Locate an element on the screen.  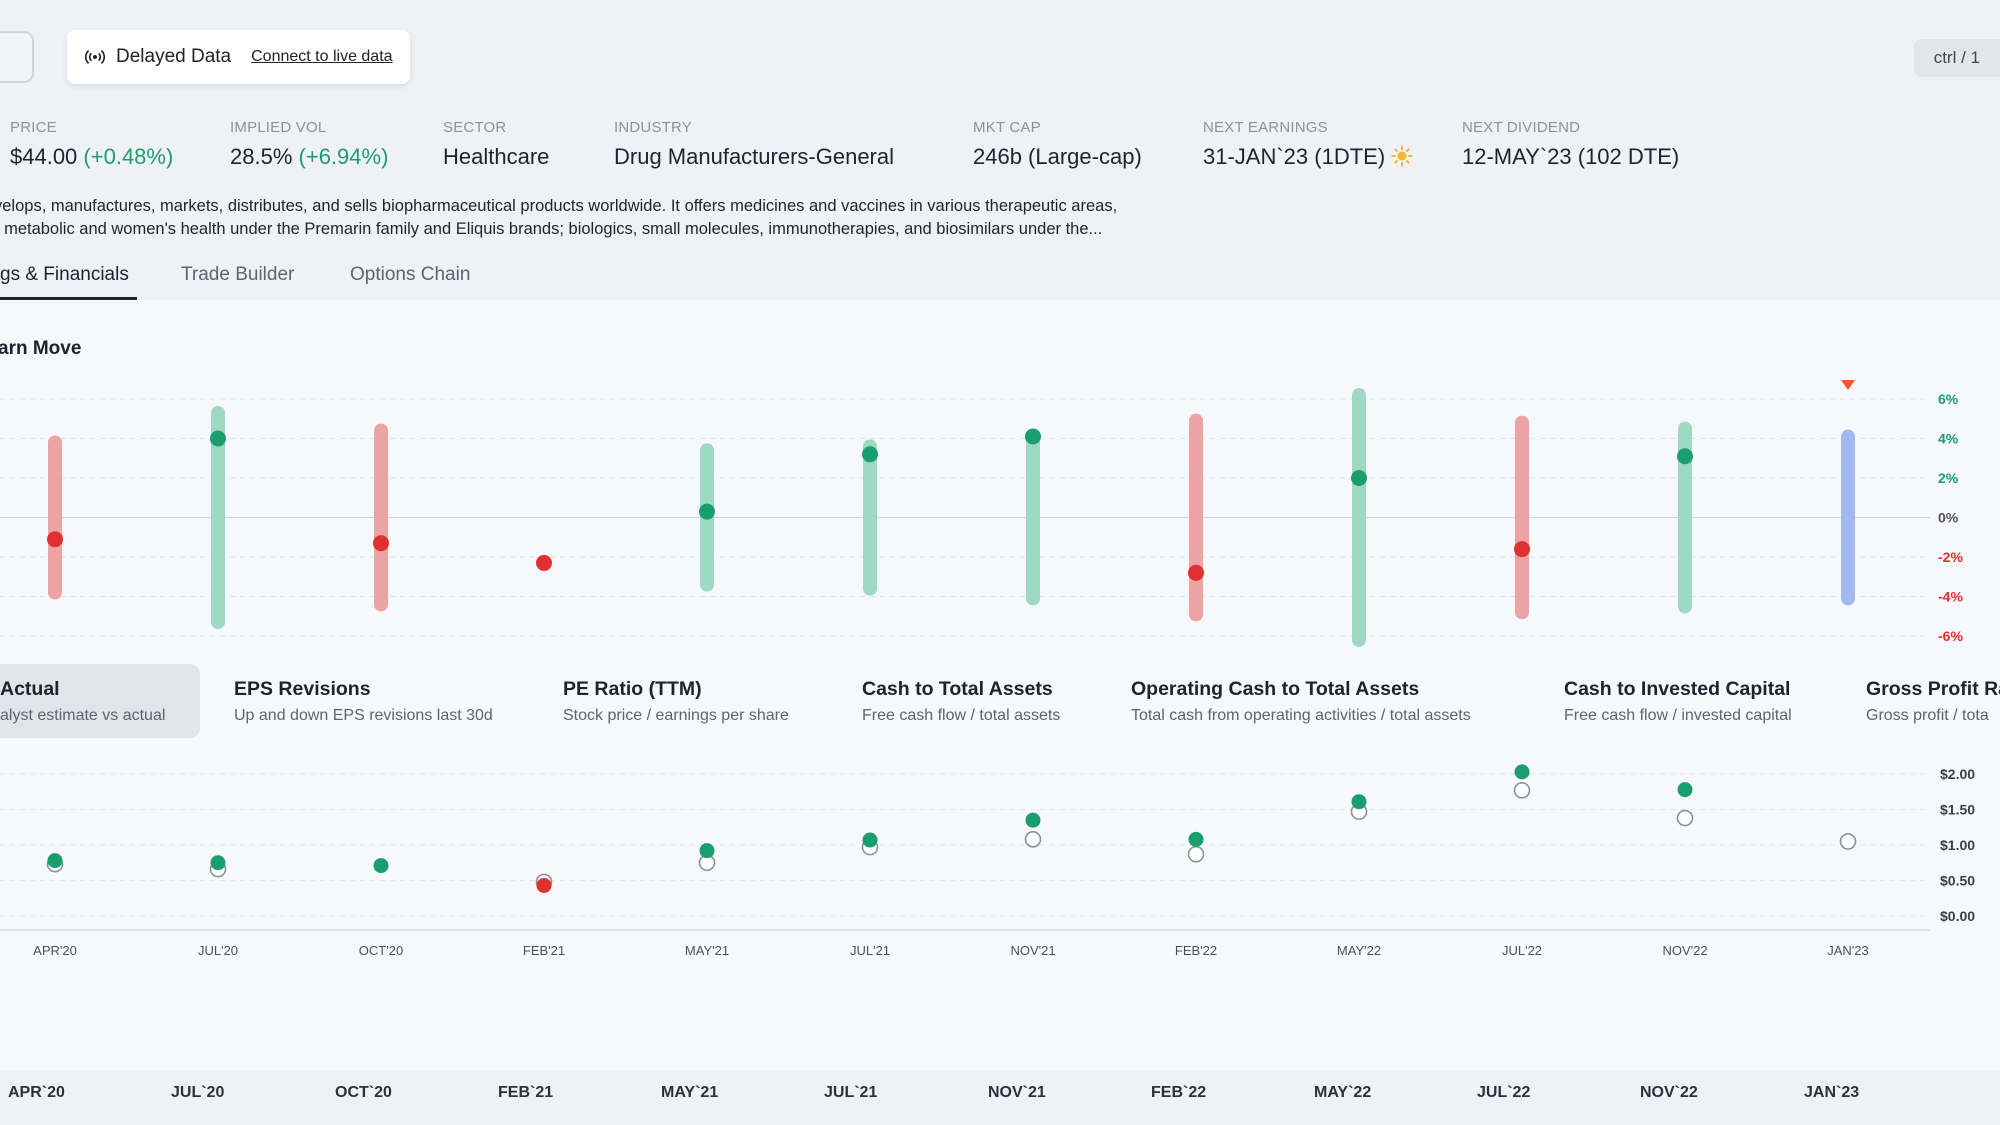
metric-subtitle: Stock price / earnings per share is located at coordinates (676, 715).